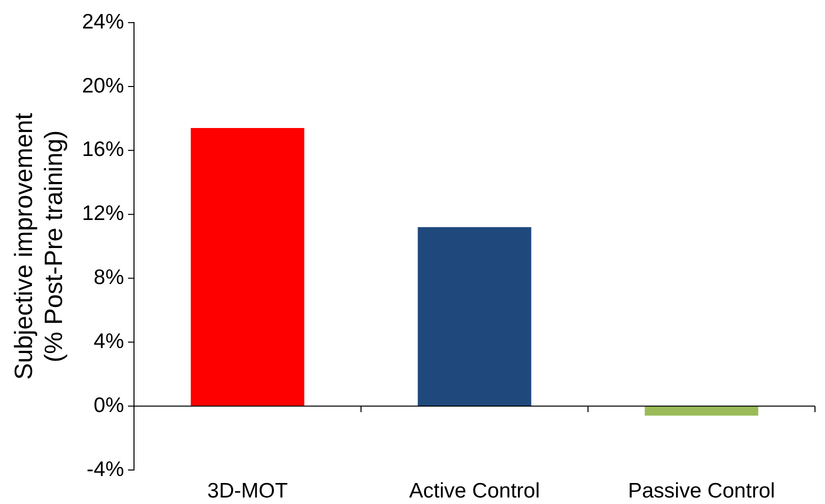 This screenshot has width=825, height=504. I want to click on y-tick-label: 16%, so click(103, 150).